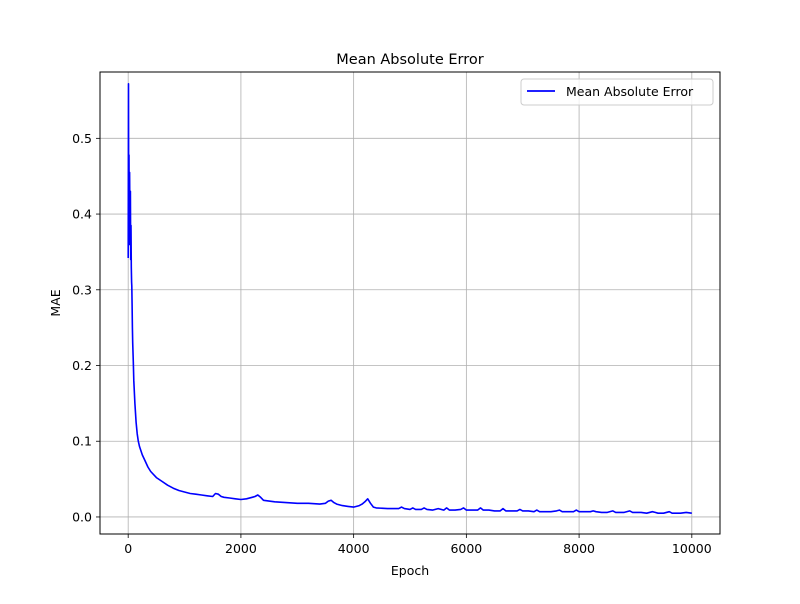 This screenshot has height=604, width=800. I want to click on x-tick-label: 6000, so click(466, 548).